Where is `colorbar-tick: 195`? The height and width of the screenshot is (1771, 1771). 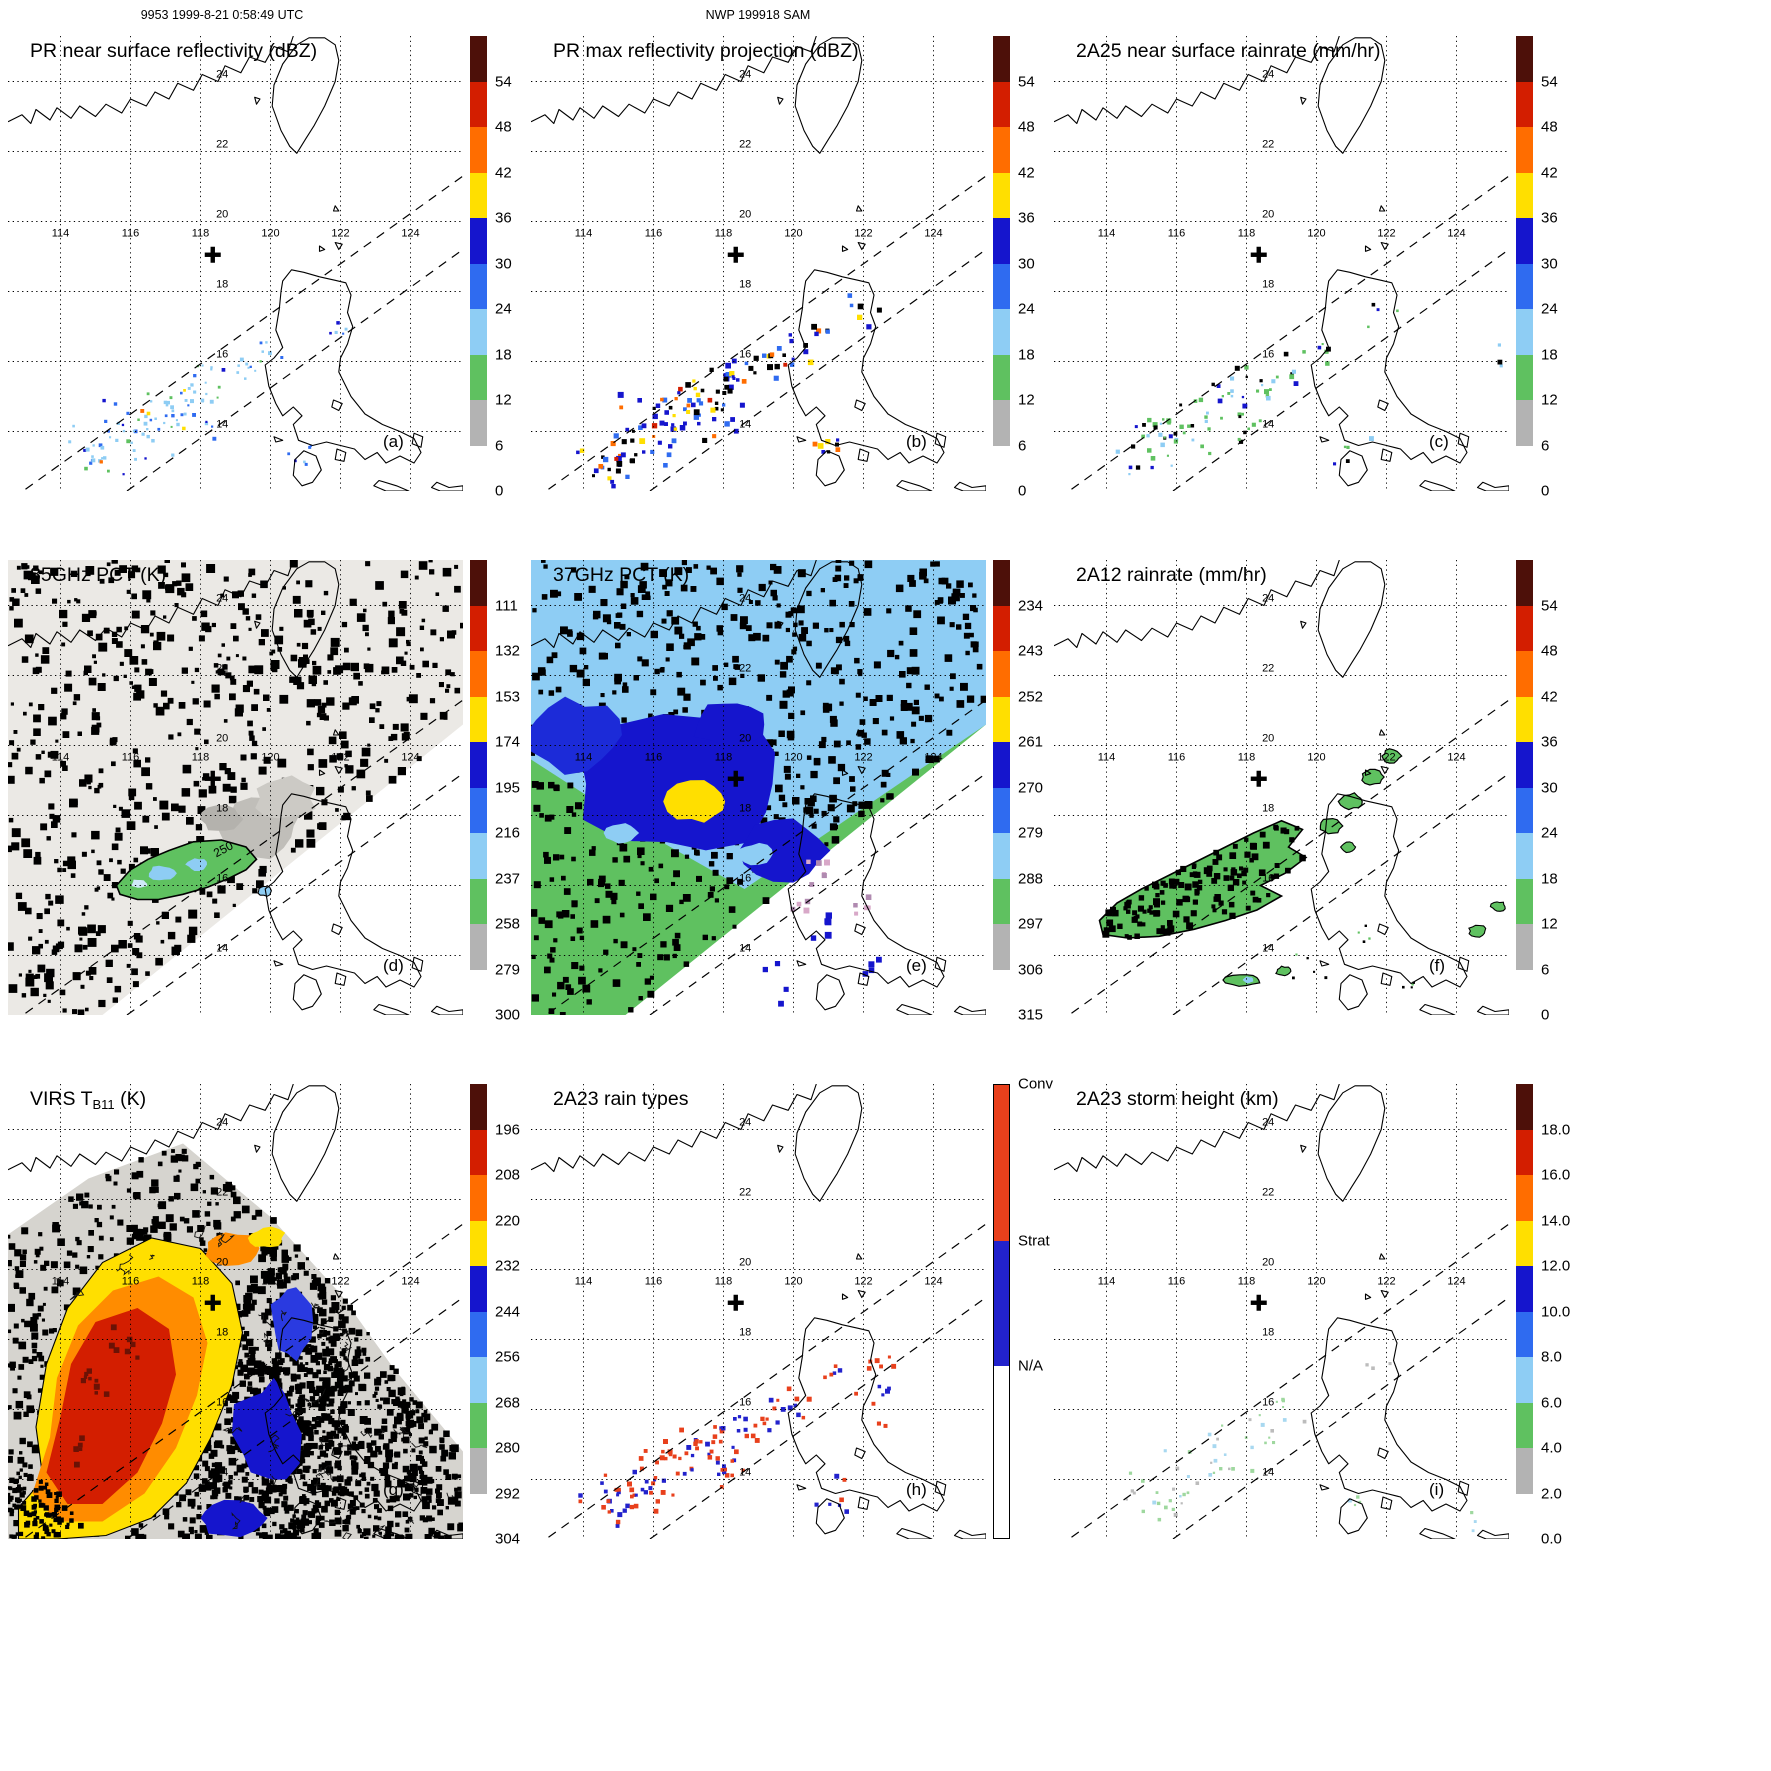
colorbar-tick: 195 is located at coordinates (508, 787).